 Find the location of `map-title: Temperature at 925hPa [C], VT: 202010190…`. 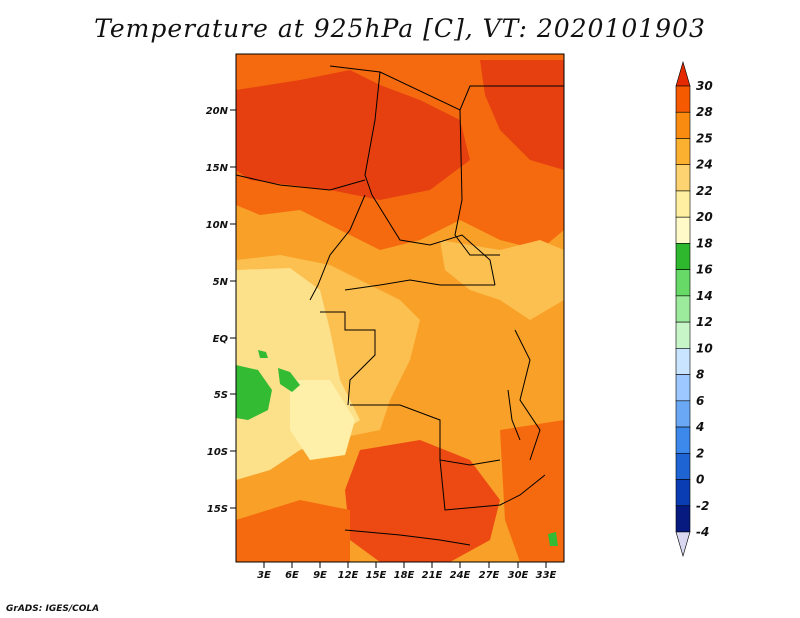

map-title: Temperature at 925hPa [C], VT: 202010190… is located at coordinates (400, 28).